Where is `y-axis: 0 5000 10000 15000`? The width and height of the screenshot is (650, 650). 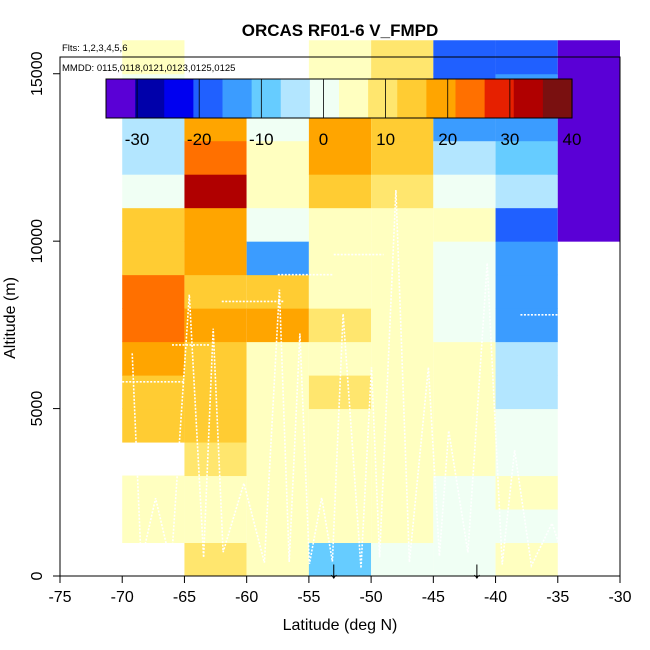 y-axis: 0 5000 10000 15000 is located at coordinates (44, 315).